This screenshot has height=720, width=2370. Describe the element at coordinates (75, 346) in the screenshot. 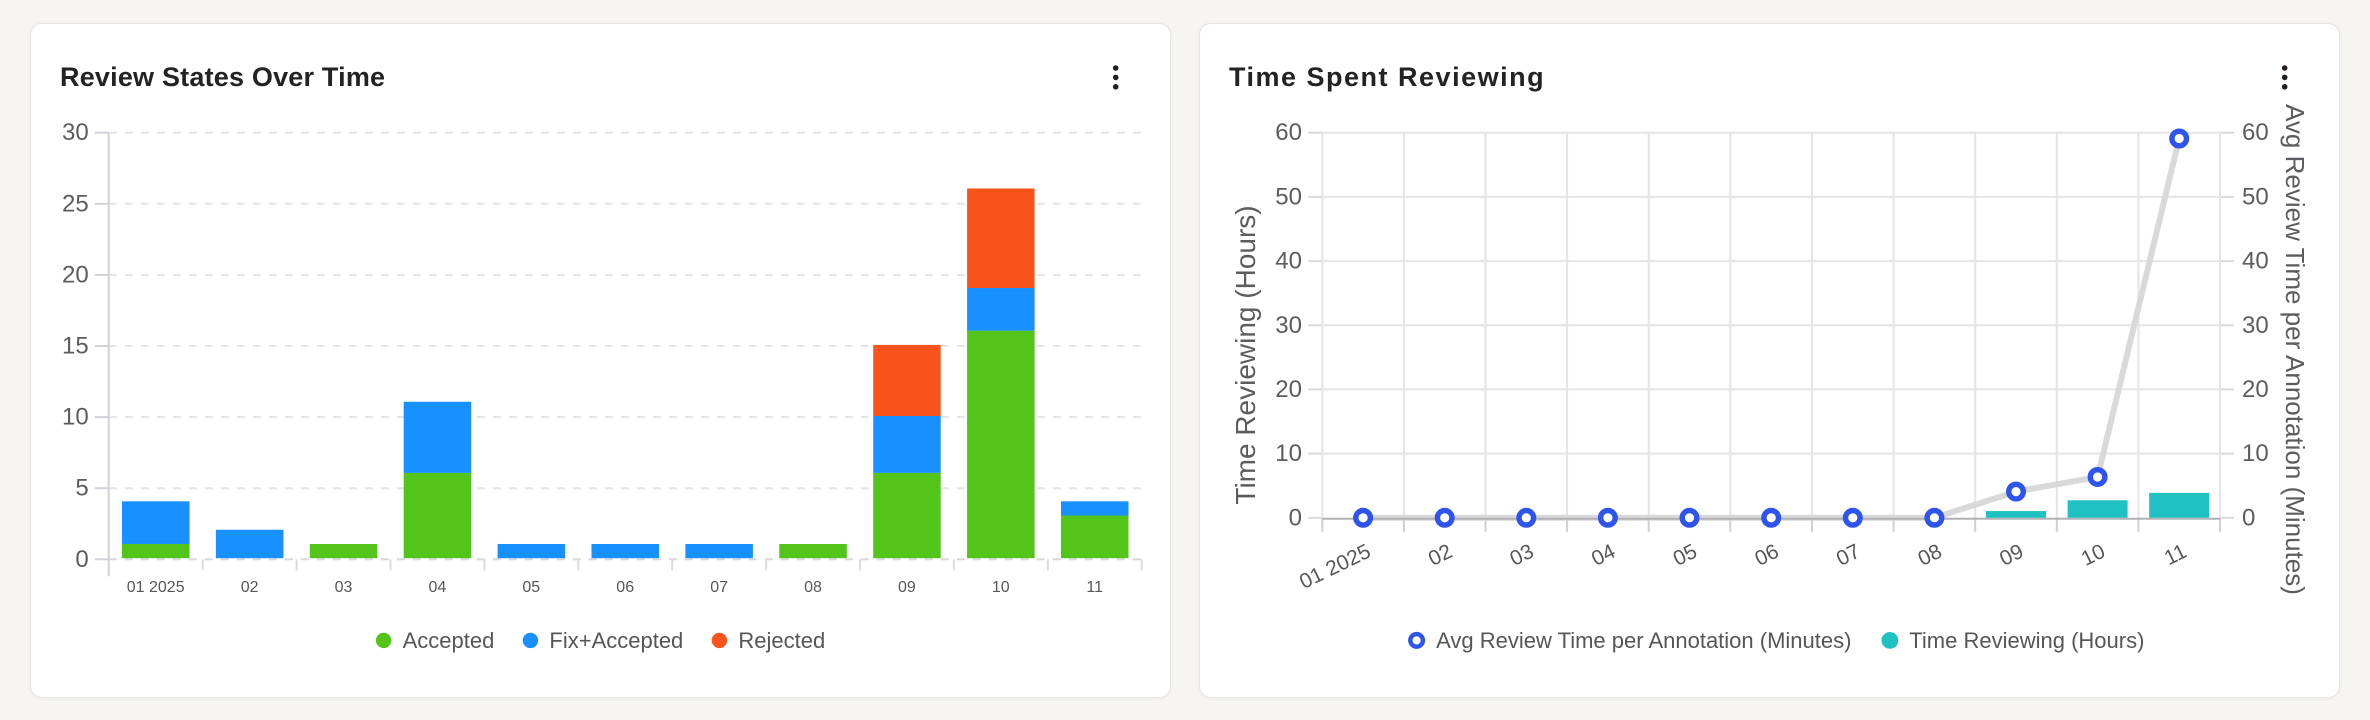

I see `svg-text: 15` at that location.